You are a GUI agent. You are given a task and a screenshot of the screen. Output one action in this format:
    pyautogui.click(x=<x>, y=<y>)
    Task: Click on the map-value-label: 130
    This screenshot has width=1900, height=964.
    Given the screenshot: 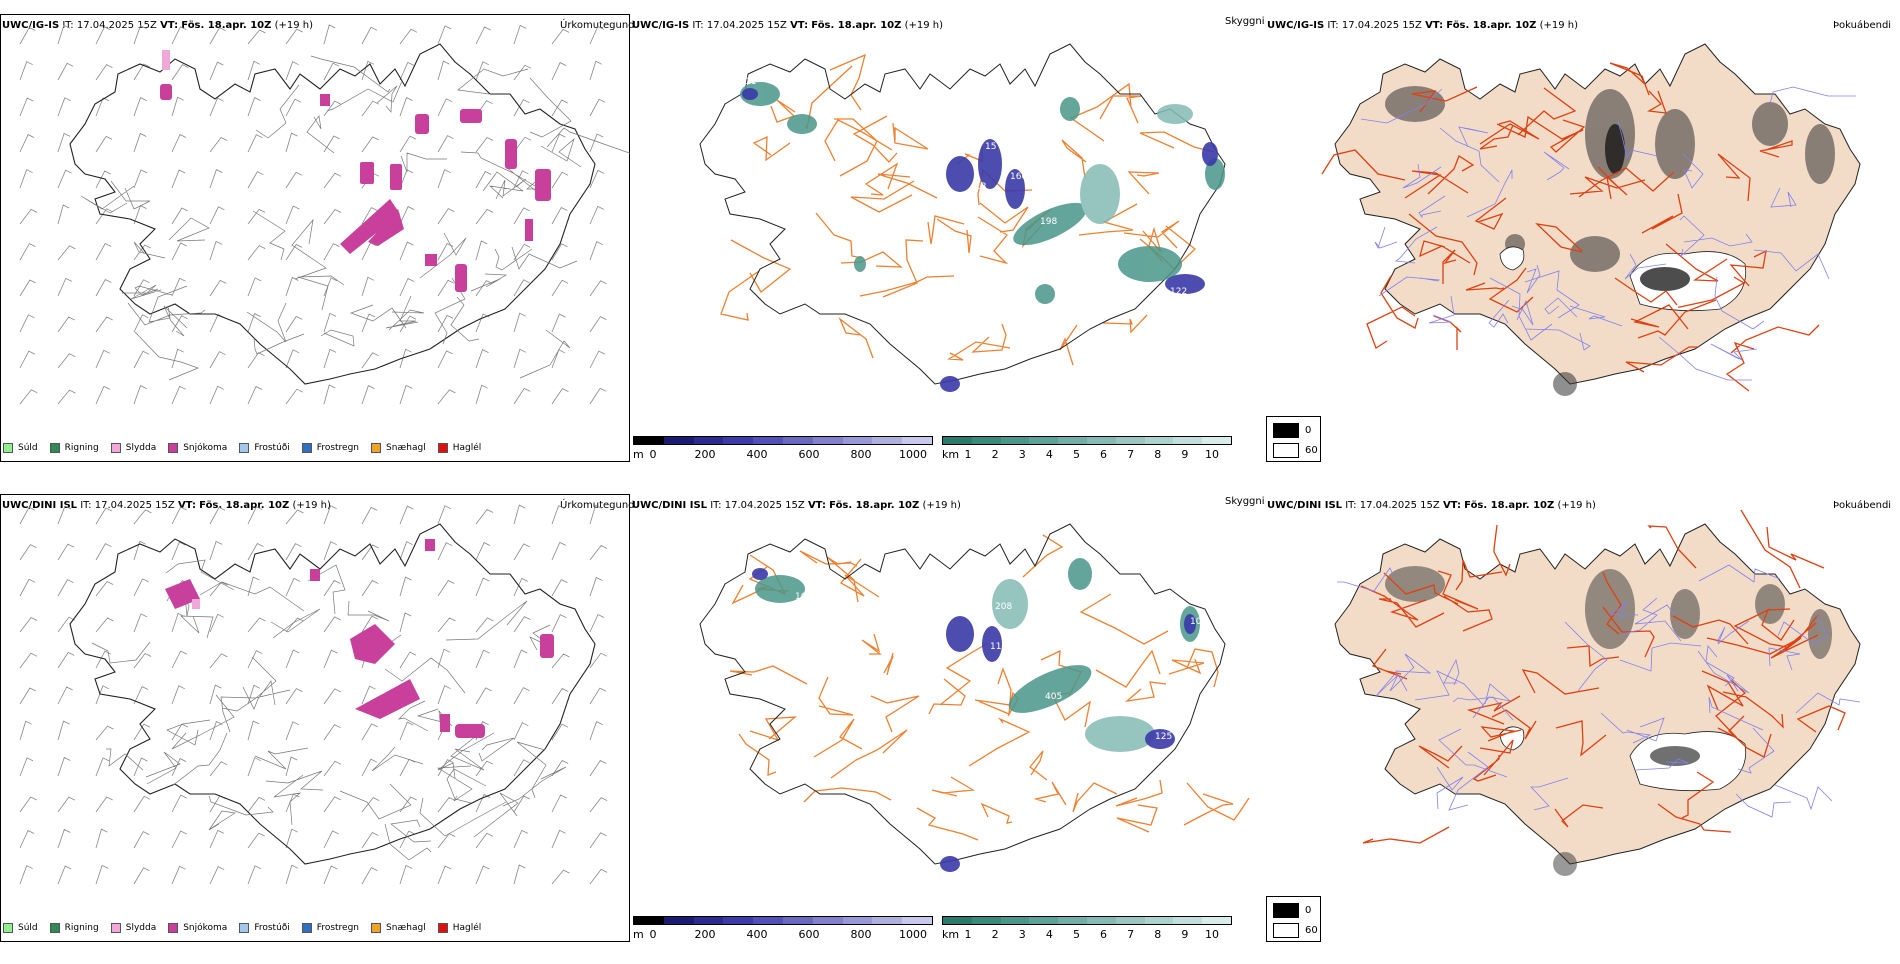 What is the action you would take?
    pyautogui.click(x=1213, y=272)
    